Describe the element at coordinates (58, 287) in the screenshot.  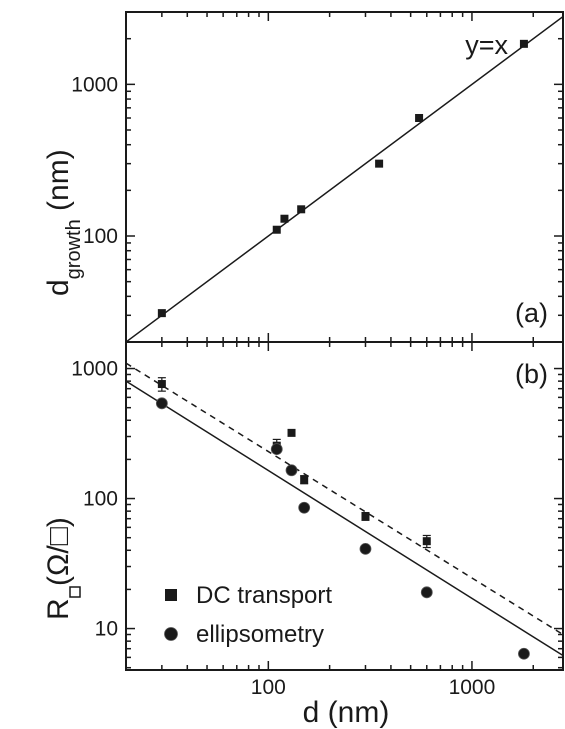
I see `panel-a-ylabel-main: d` at that location.